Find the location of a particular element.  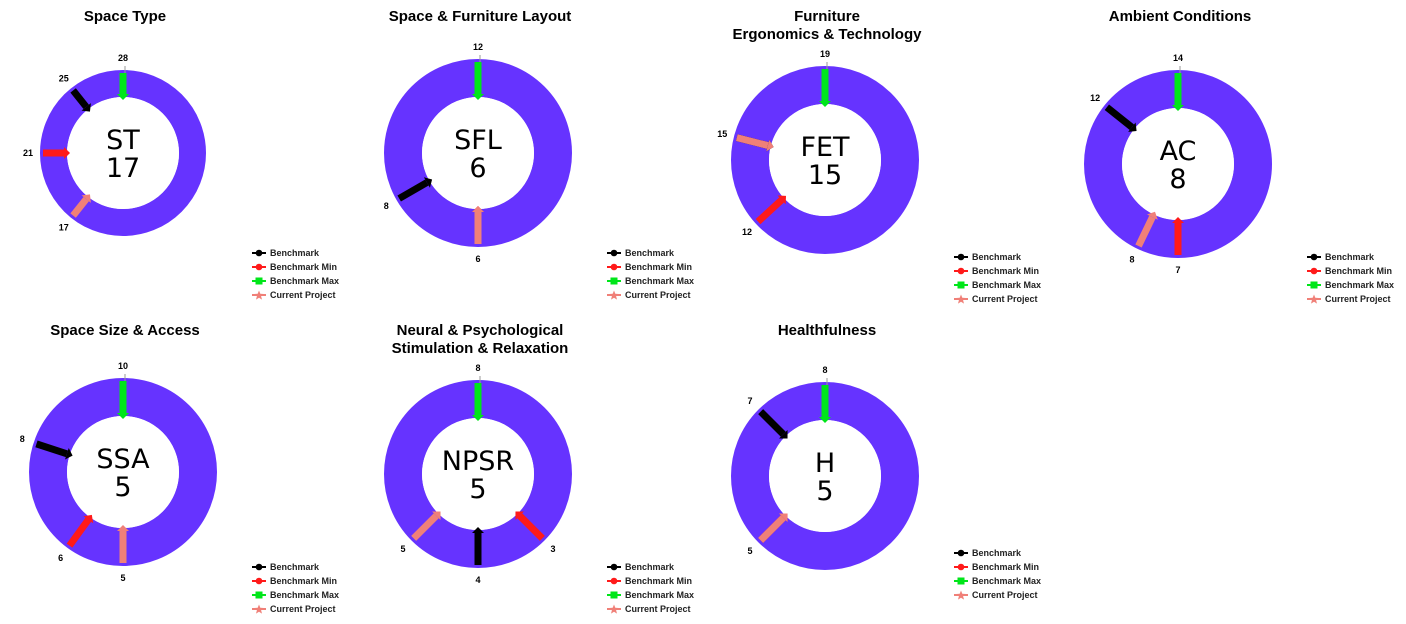

center-value: 6 is located at coordinates (477, 168).